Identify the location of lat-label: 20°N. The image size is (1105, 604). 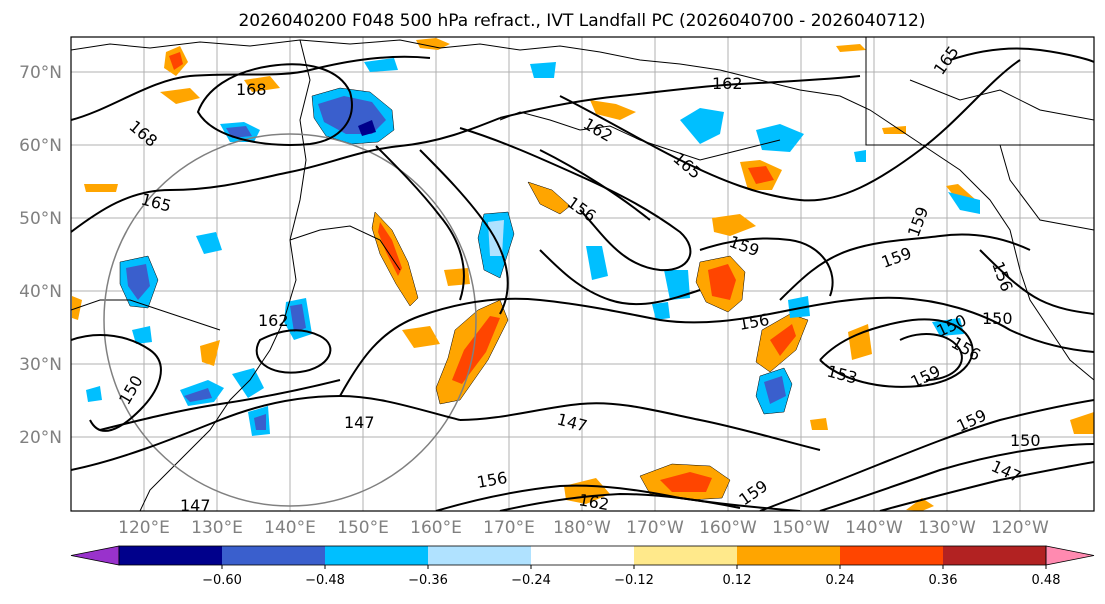
(40, 438).